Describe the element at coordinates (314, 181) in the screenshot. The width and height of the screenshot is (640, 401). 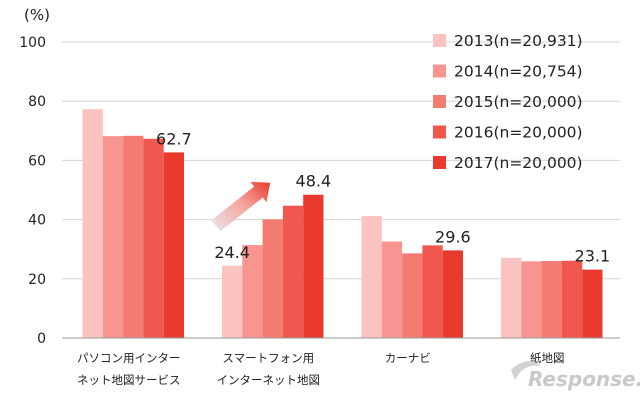
I see `data-label: 48.4` at that location.